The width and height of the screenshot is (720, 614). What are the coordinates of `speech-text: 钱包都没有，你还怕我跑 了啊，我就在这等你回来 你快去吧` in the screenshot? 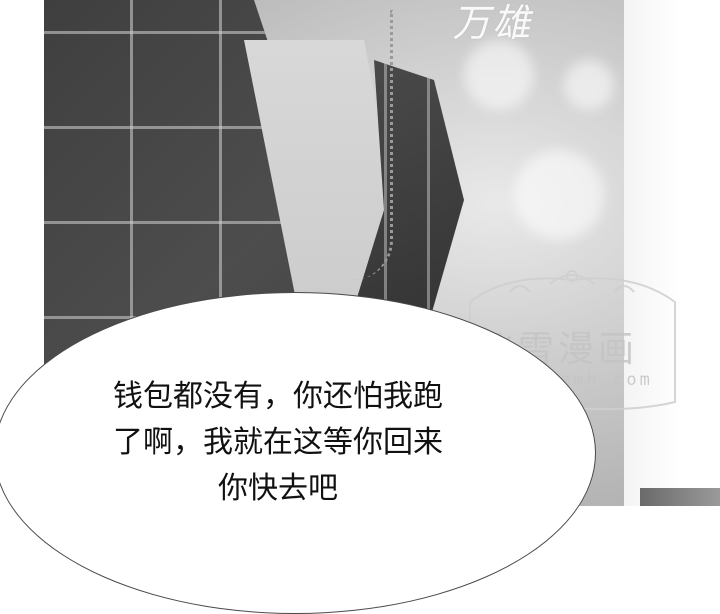 It's located at (278, 443).